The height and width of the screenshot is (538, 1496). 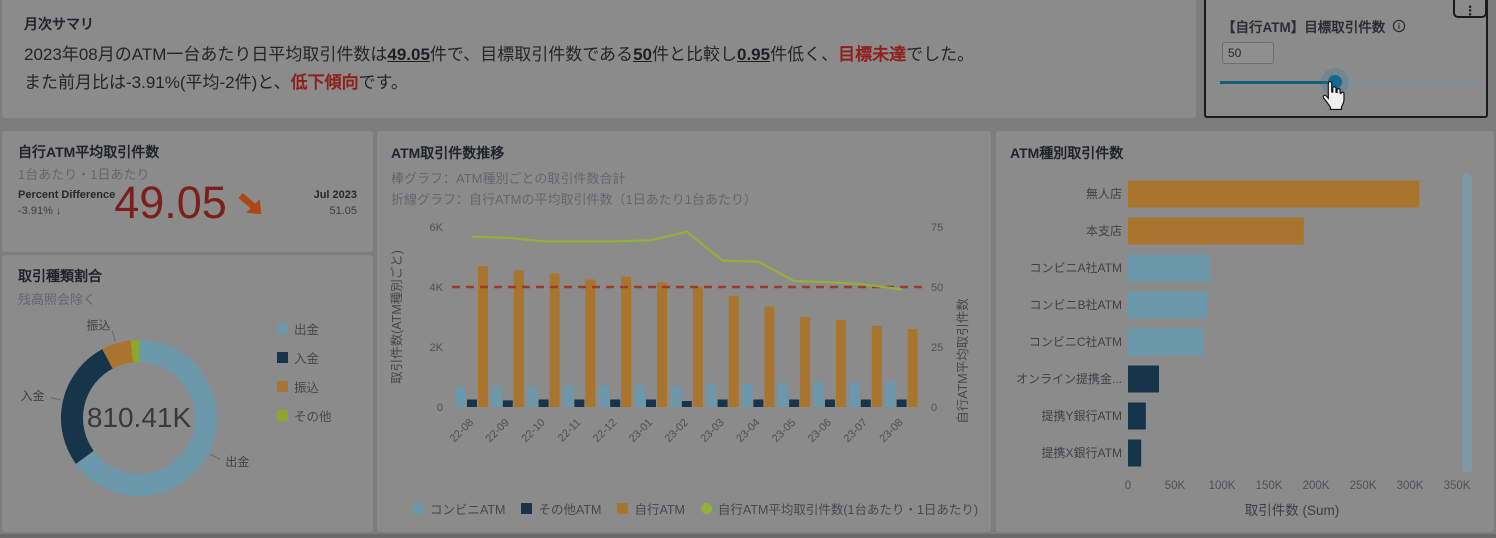 What do you see at coordinates (383, 82) in the screenshot?
I see `text-segment: です。` at bounding box center [383, 82].